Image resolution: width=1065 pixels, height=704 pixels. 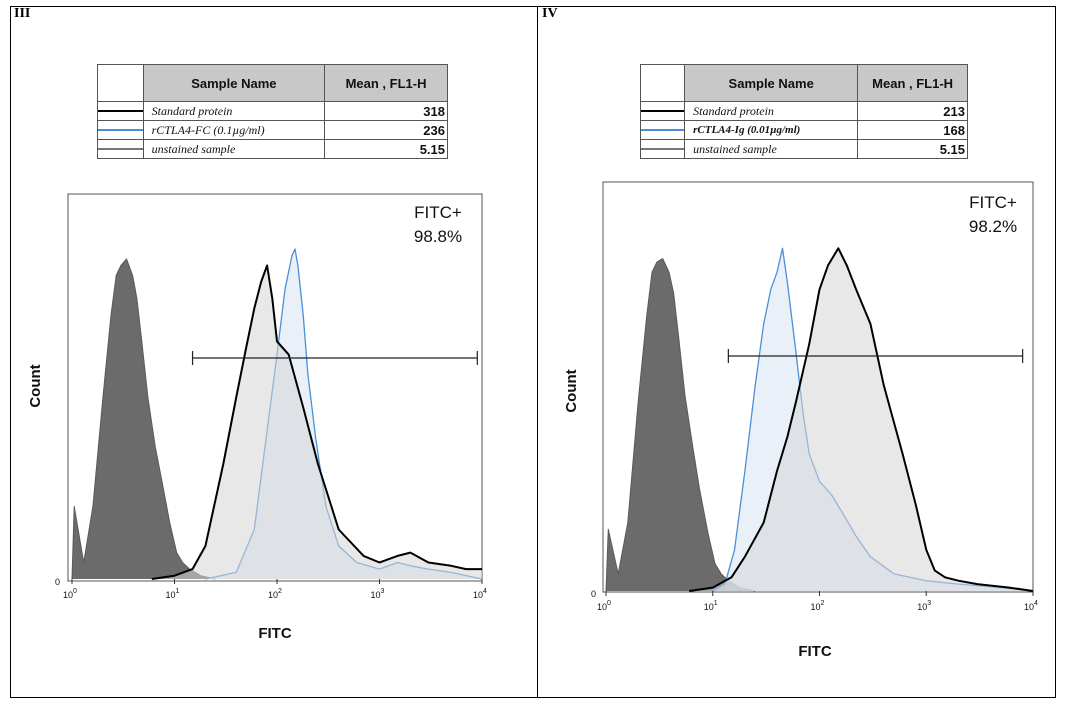 What do you see at coordinates (234, 130) in the screenshot?
I see `legend-sample-name: rCTLA4-FC (0.1µg/ml)` at bounding box center [234, 130].